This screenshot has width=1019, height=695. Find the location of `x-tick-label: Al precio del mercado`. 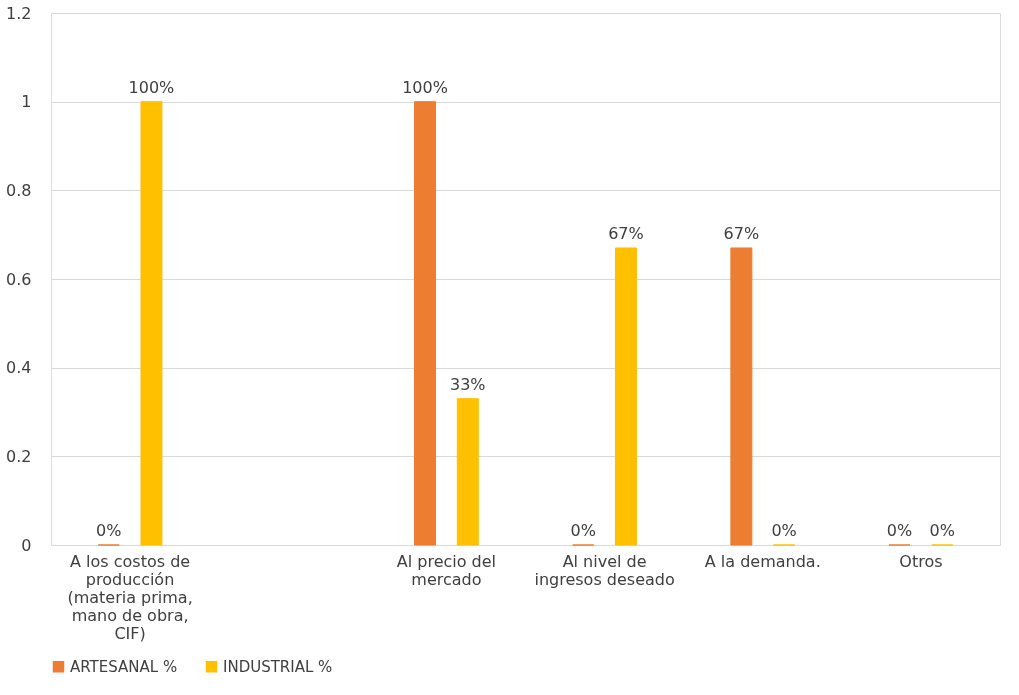

x-tick-label: Al precio del mercado is located at coordinates (446, 570).